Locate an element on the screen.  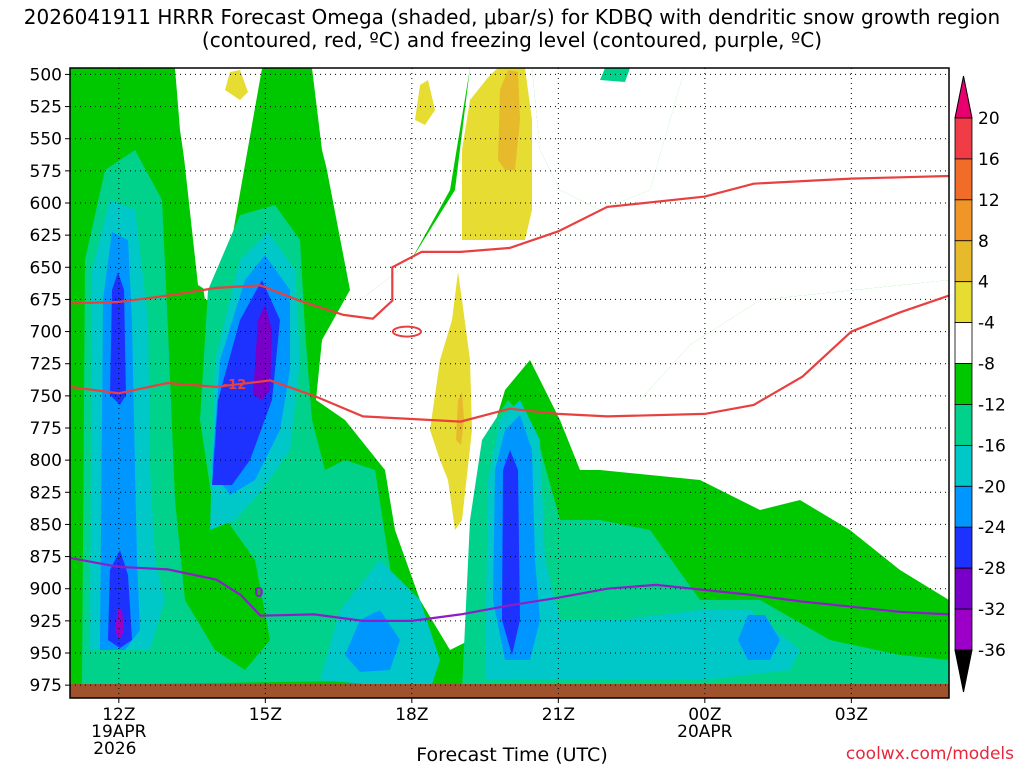
y-tick-label: 925 is located at coordinates (46, 622).